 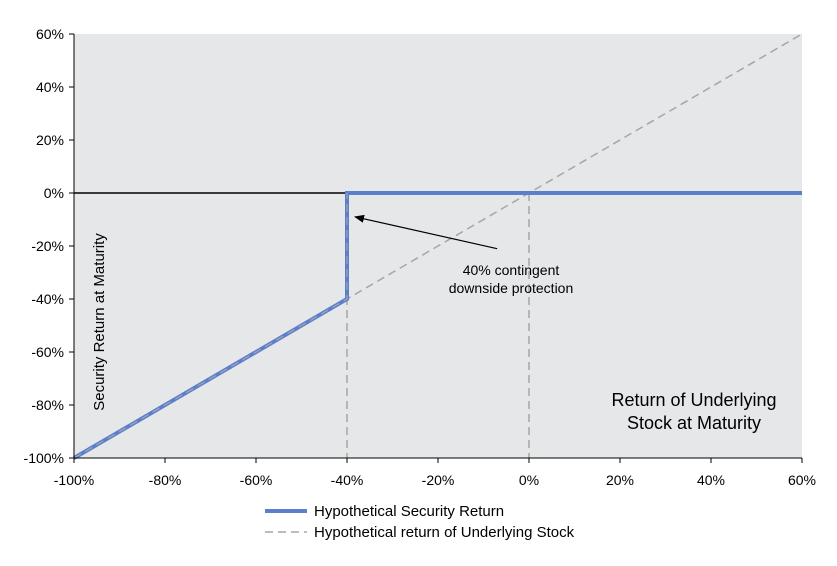 I want to click on x-tick-label: -60%, so click(x=256, y=480).